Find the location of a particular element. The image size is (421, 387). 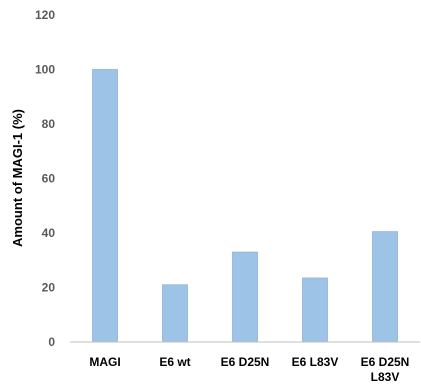

y-tick-label: 40 is located at coordinates (49, 233).